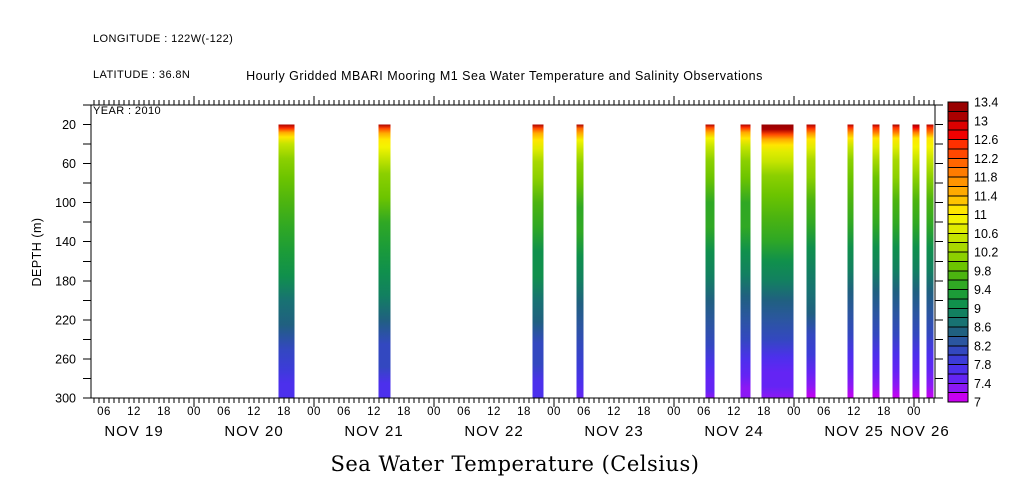  I want to click on colorbar-tick-label: 12.2, so click(986, 159).